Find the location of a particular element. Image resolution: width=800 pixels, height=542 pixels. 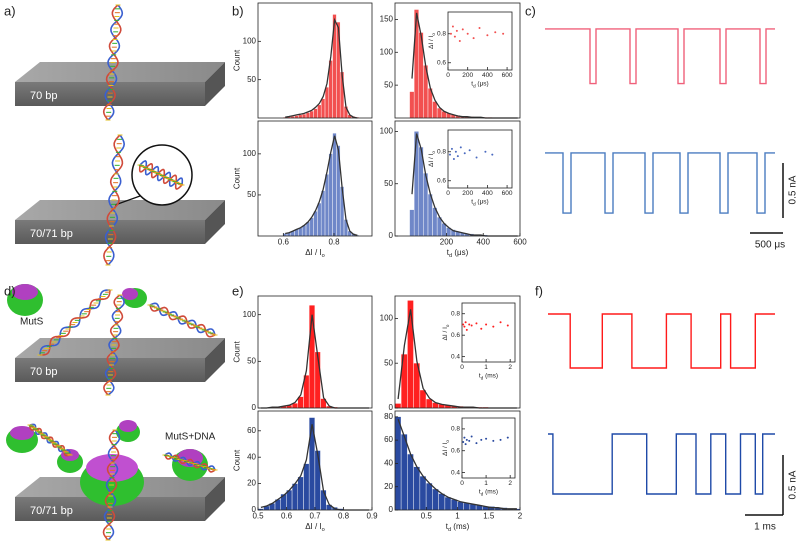

x-tick-label: 0.6 is located at coordinates (284, 242).